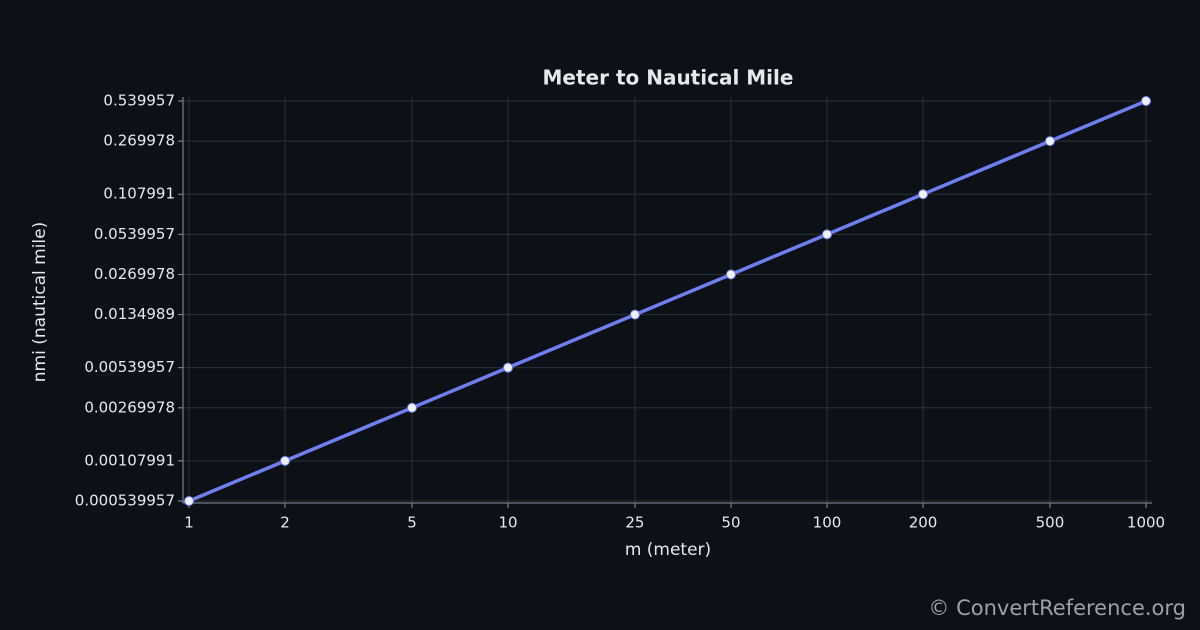 This screenshot has width=1200, height=630. Describe the element at coordinates (285, 523) in the screenshot. I see `x-tick-label: 2` at that location.